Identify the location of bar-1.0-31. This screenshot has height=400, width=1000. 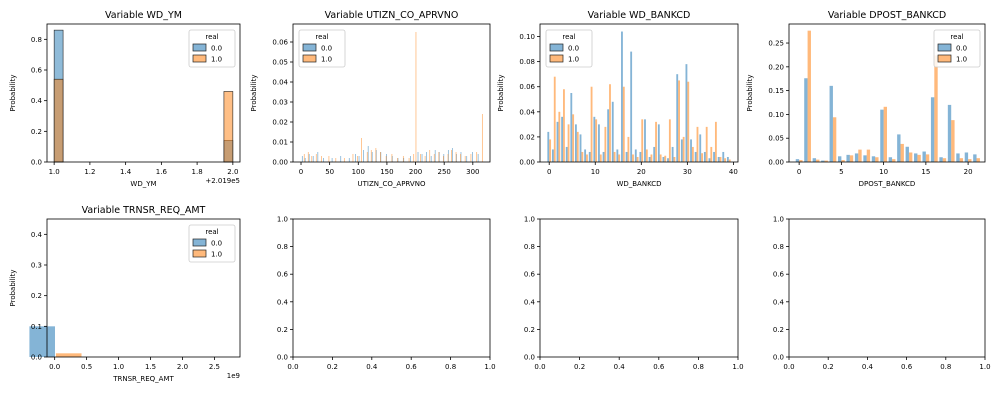
(692, 154).